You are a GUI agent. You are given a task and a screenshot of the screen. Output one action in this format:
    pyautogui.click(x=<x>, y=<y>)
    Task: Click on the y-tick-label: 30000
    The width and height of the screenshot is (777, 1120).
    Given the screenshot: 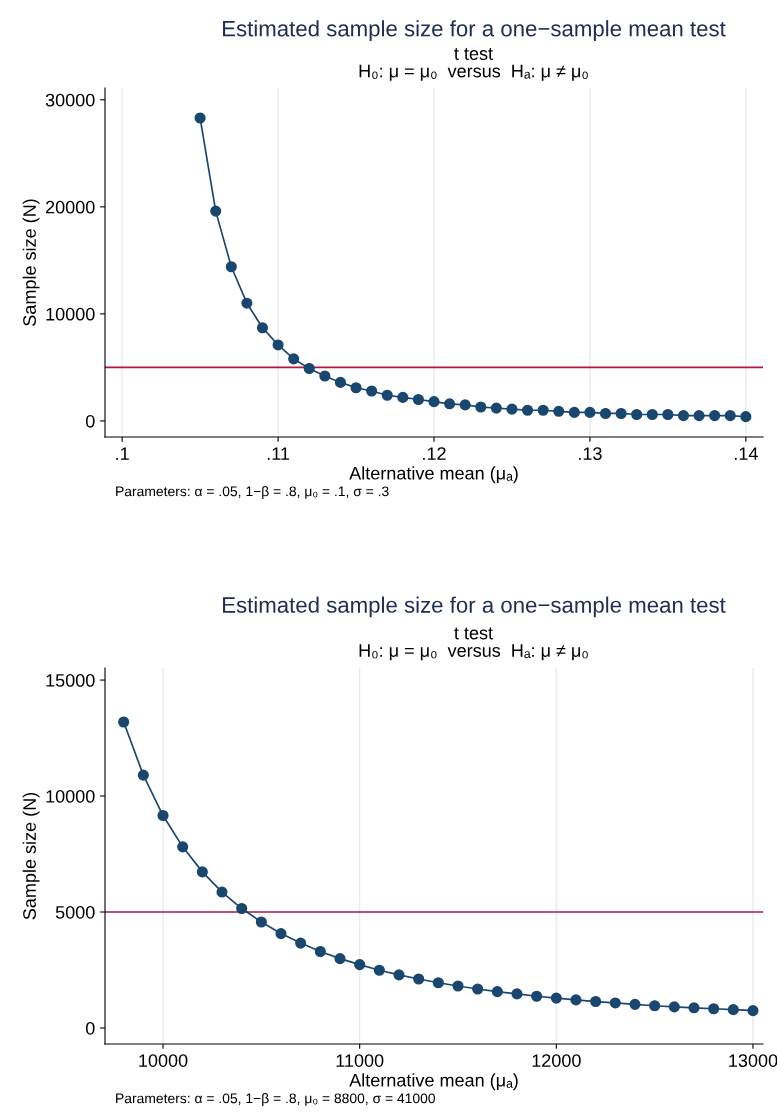 What is the action you would take?
    pyautogui.click(x=70, y=100)
    